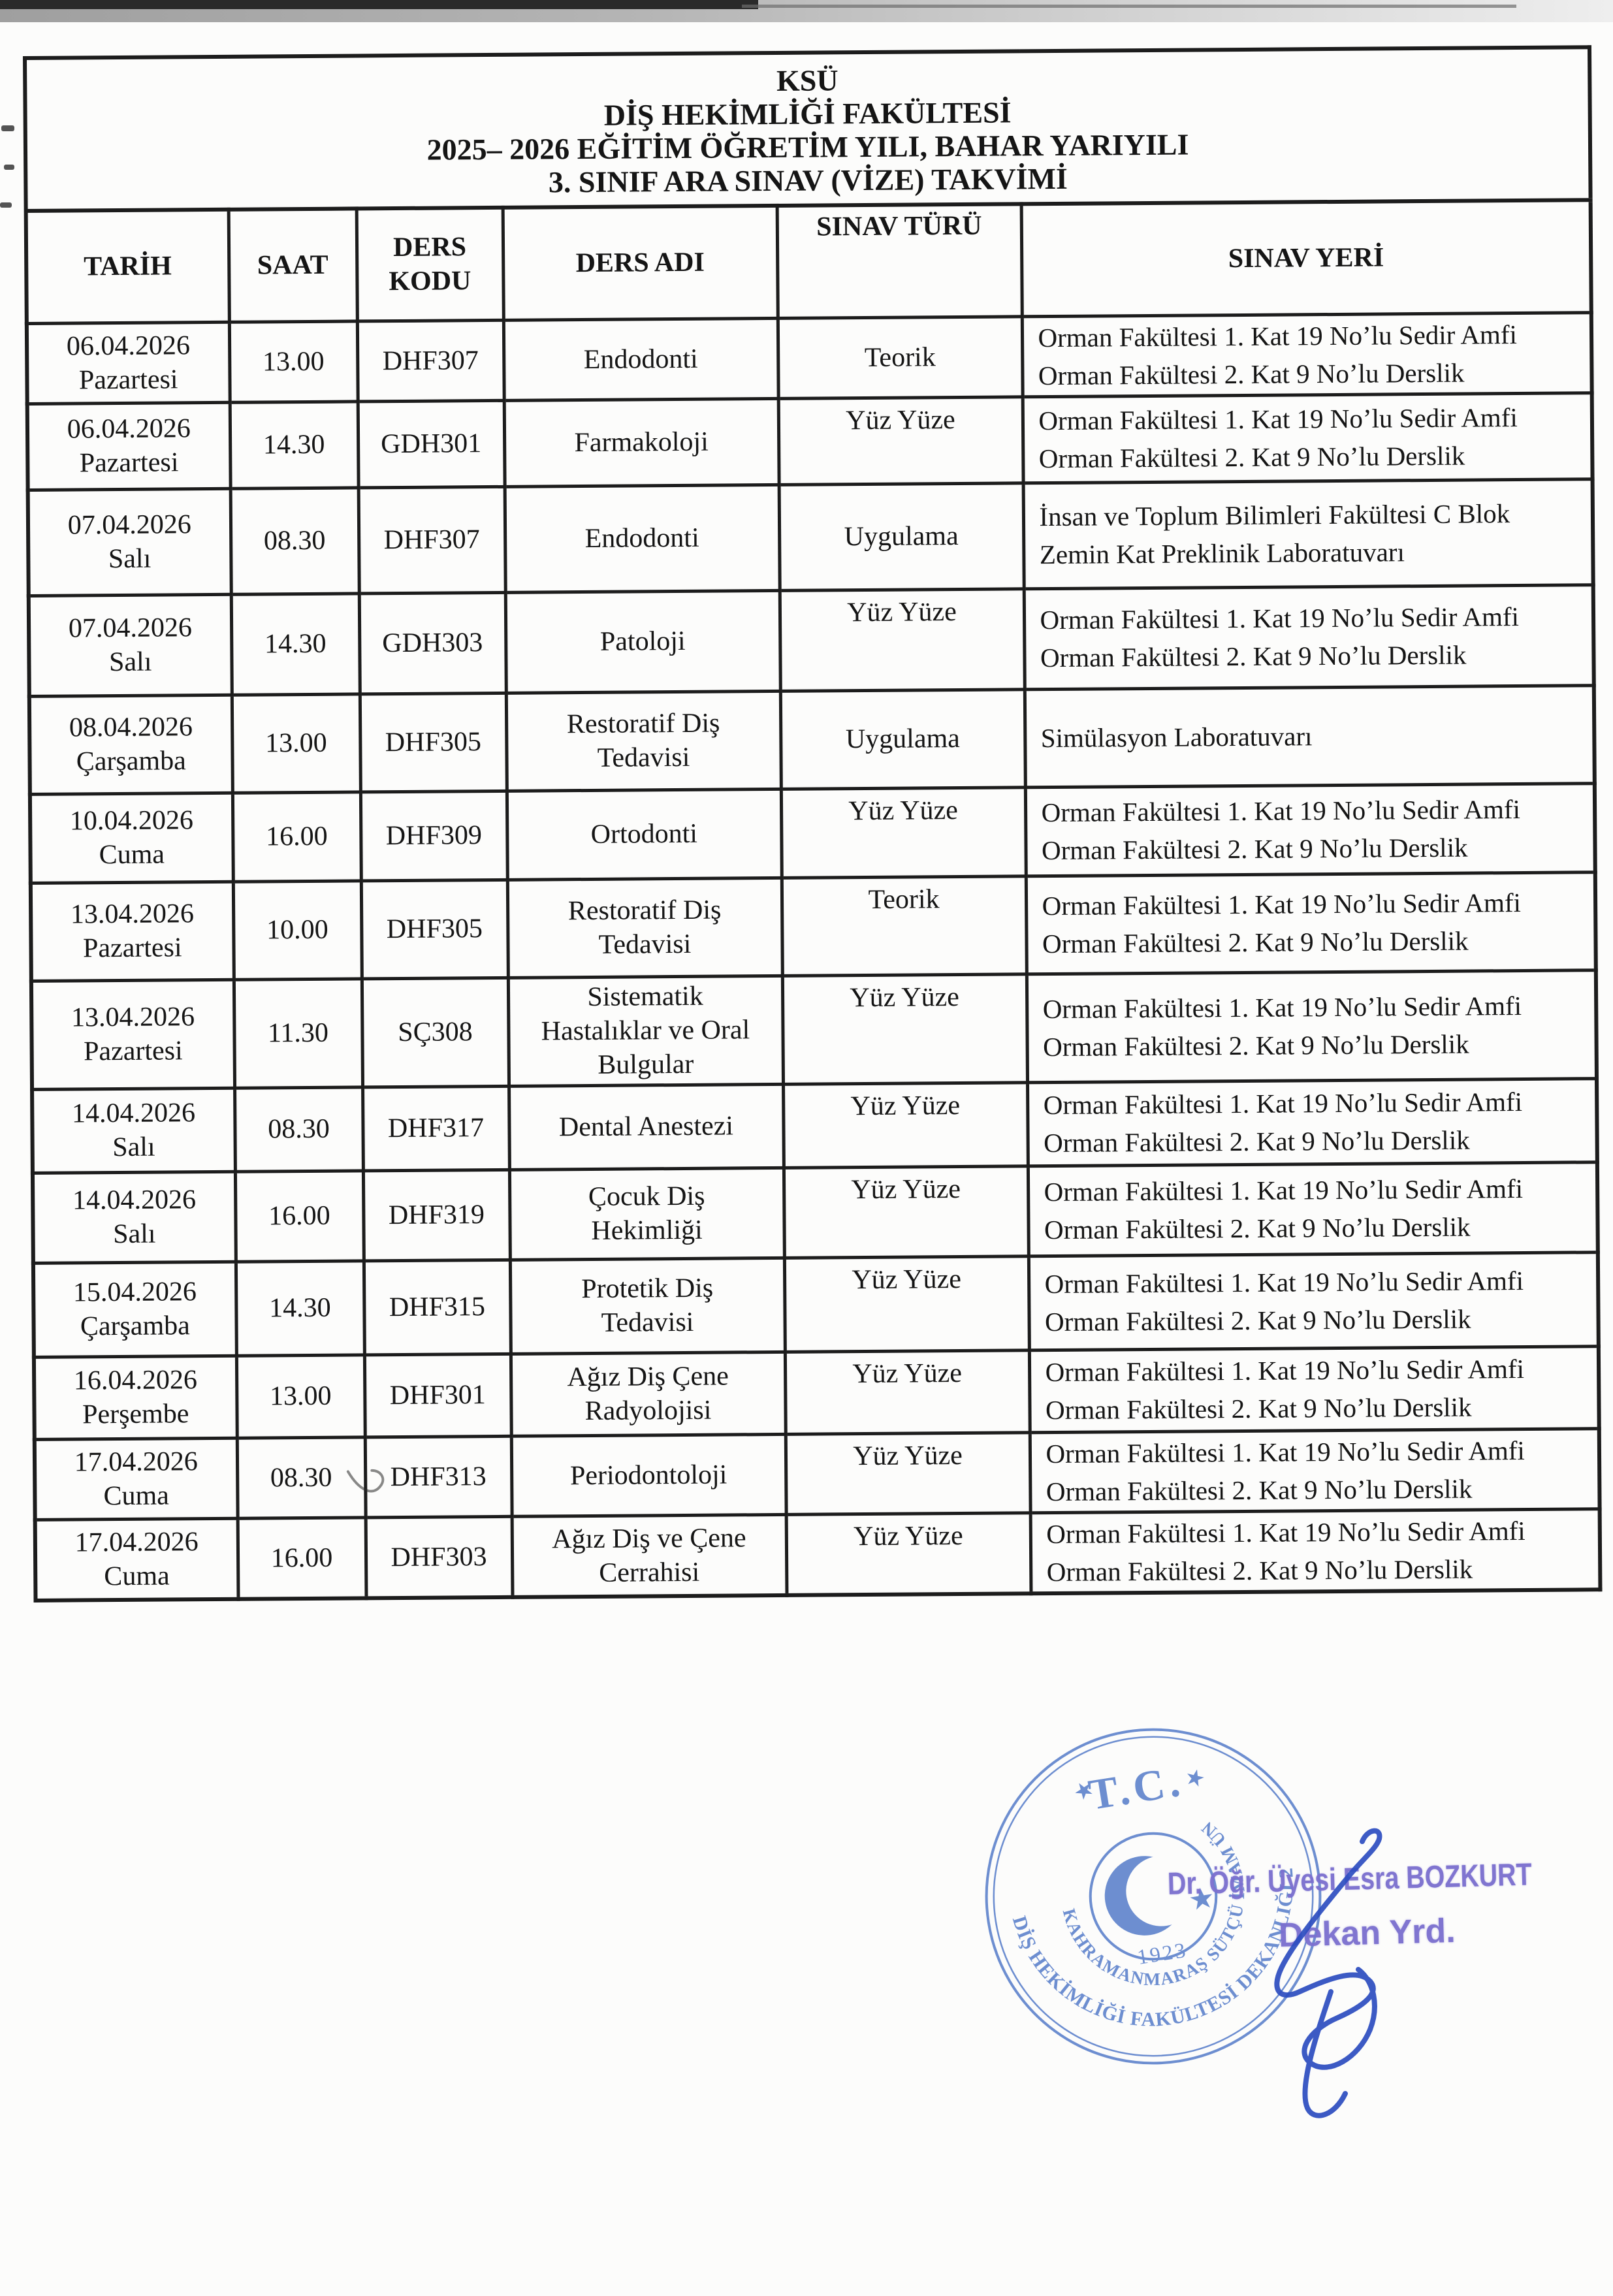  I want to click on column-header-course-name: DERS ADI, so click(640, 262).